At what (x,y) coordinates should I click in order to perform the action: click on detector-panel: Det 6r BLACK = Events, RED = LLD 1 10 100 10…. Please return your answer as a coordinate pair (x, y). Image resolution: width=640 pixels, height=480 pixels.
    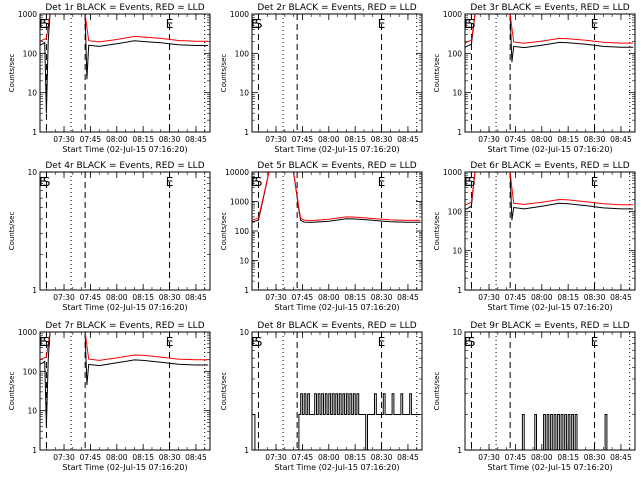
    Looking at the image, I should click on (534, 236).